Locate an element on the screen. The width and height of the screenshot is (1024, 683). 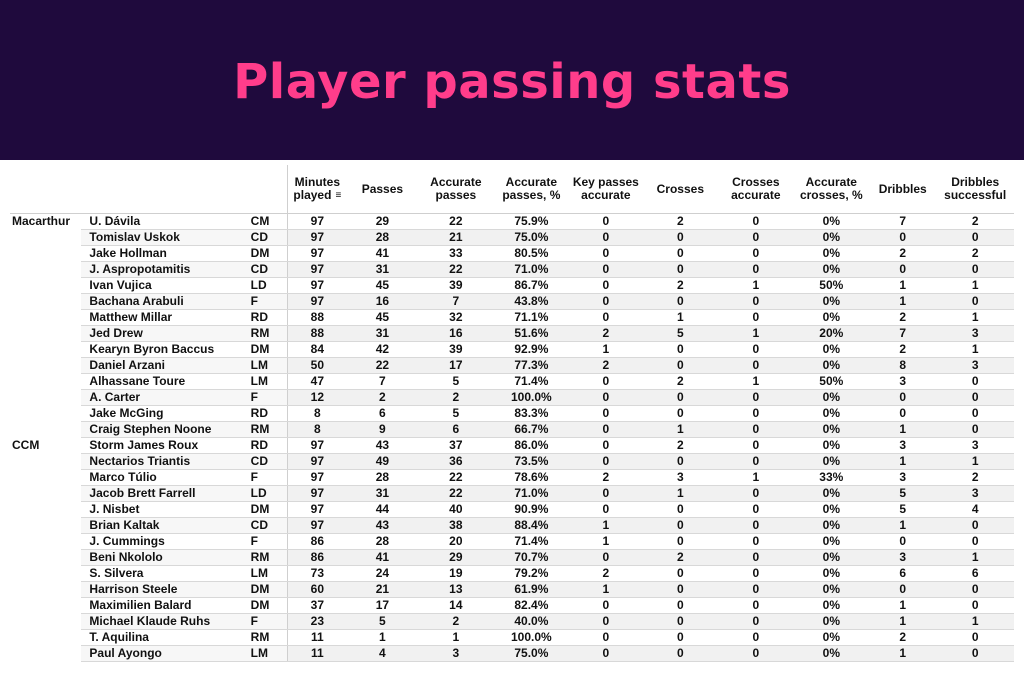
column-header-minutes: Minutes played ≡ is located at coordinates (317, 189).